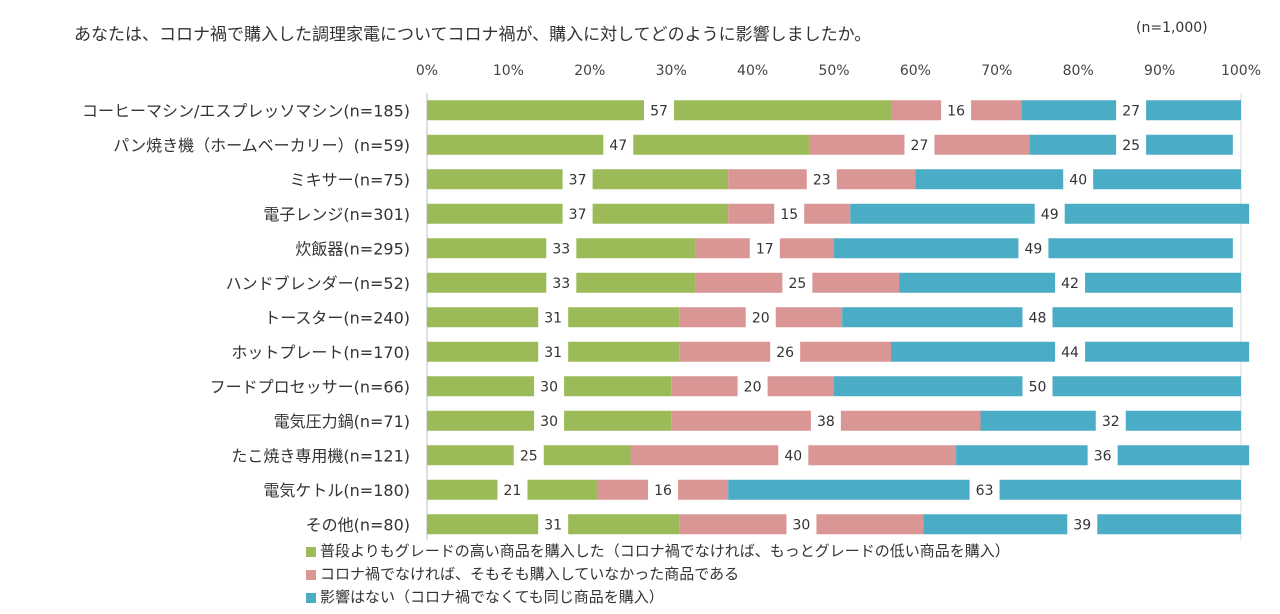 This screenshot has width=1280, height=614. I want to click on category-label: 電気圧力鍋(n=71), so click(342, 421).